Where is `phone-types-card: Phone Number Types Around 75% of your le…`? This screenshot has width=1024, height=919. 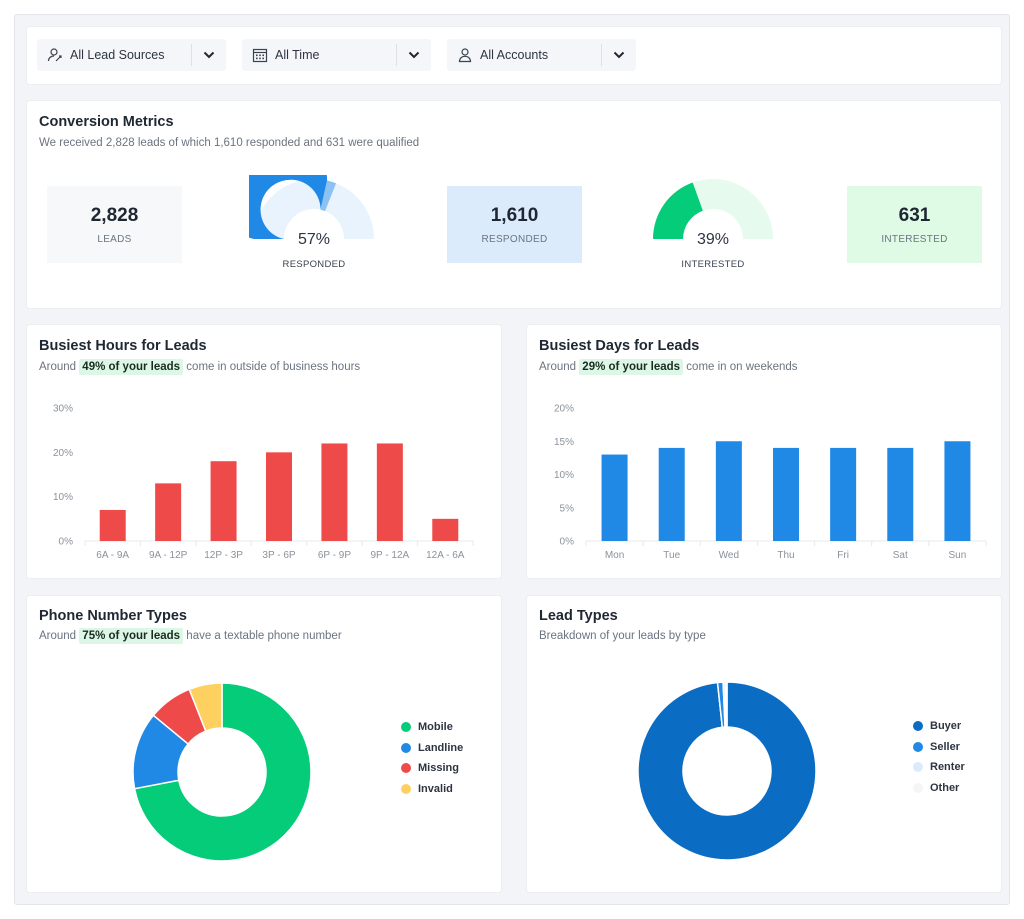
phone-types-card: Phone Number Types Around 75% of your le… is located at coordinates (264, 744).